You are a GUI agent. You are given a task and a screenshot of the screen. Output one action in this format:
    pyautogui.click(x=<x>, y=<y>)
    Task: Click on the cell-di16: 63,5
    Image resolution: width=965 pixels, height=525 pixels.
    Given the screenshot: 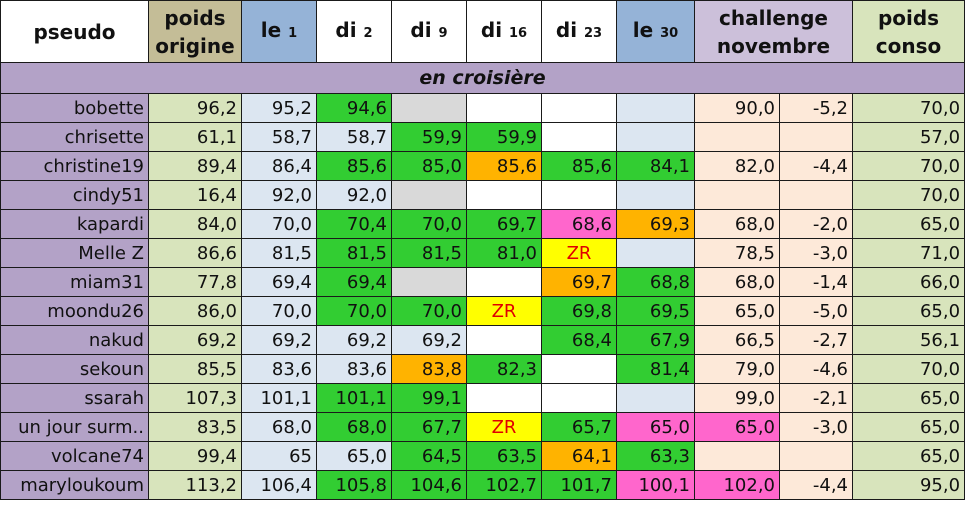 What is the action you would take?
    pyautogui.click(x=504, y=456)
    